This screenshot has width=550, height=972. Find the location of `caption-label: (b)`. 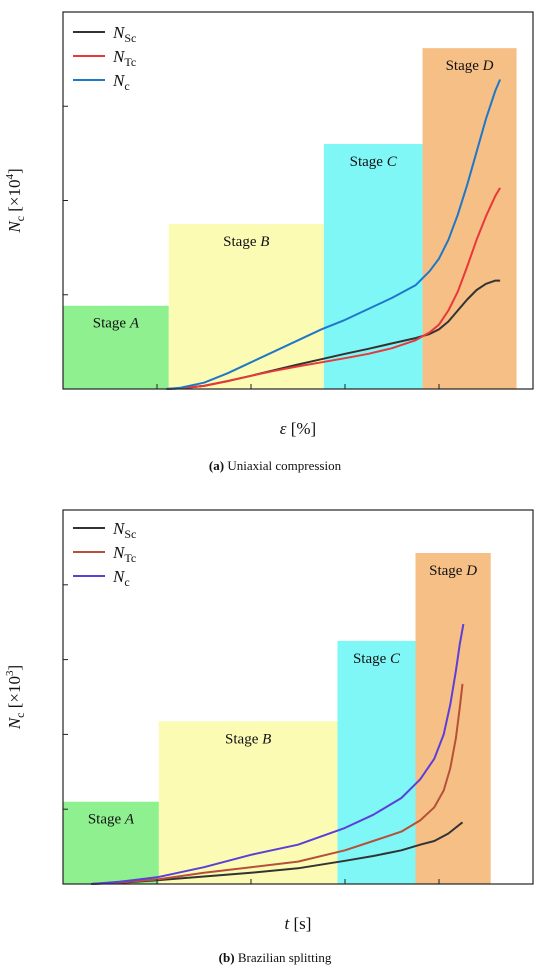

caption-label: (b) is located at coordinates (227, 957).